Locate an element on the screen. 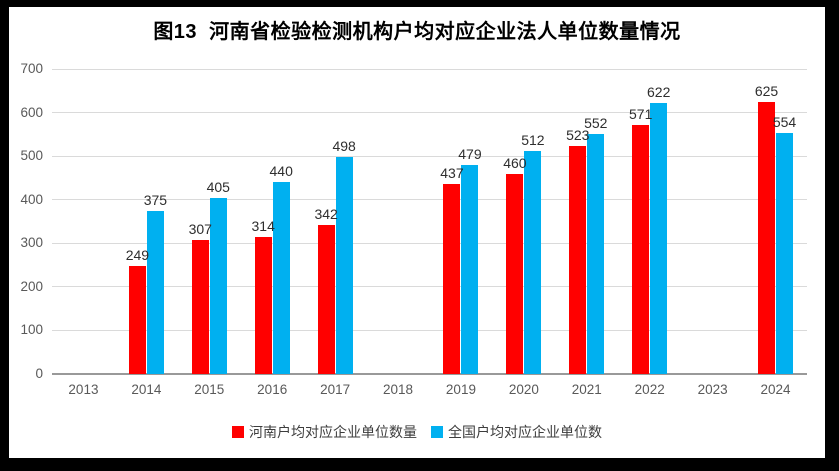 The width and height of the screenshot is (839, 471). bar-series0-2017 is located at coordinates (326, 299).